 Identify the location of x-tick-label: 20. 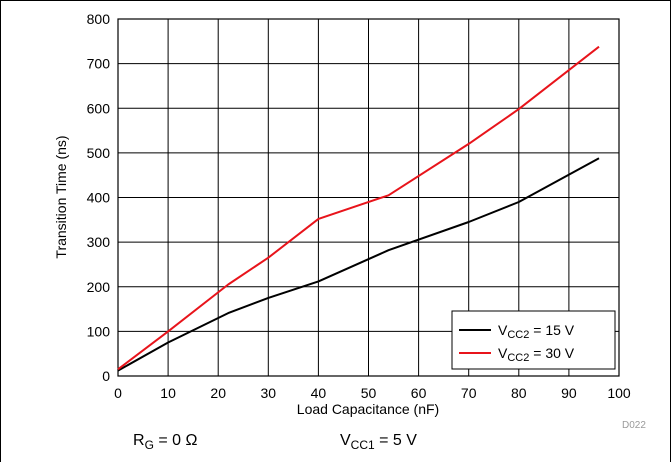
(218, 393).